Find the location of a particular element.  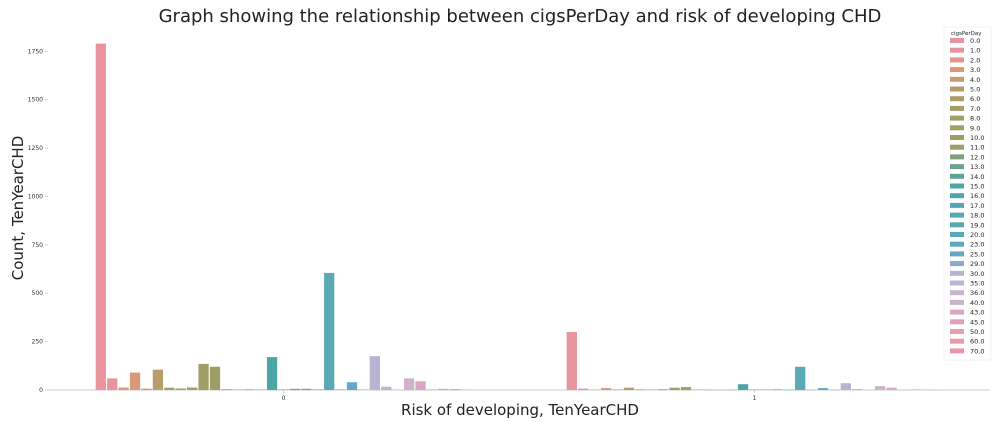

legend-label: 29.0 is located at coordinates (977, 264).